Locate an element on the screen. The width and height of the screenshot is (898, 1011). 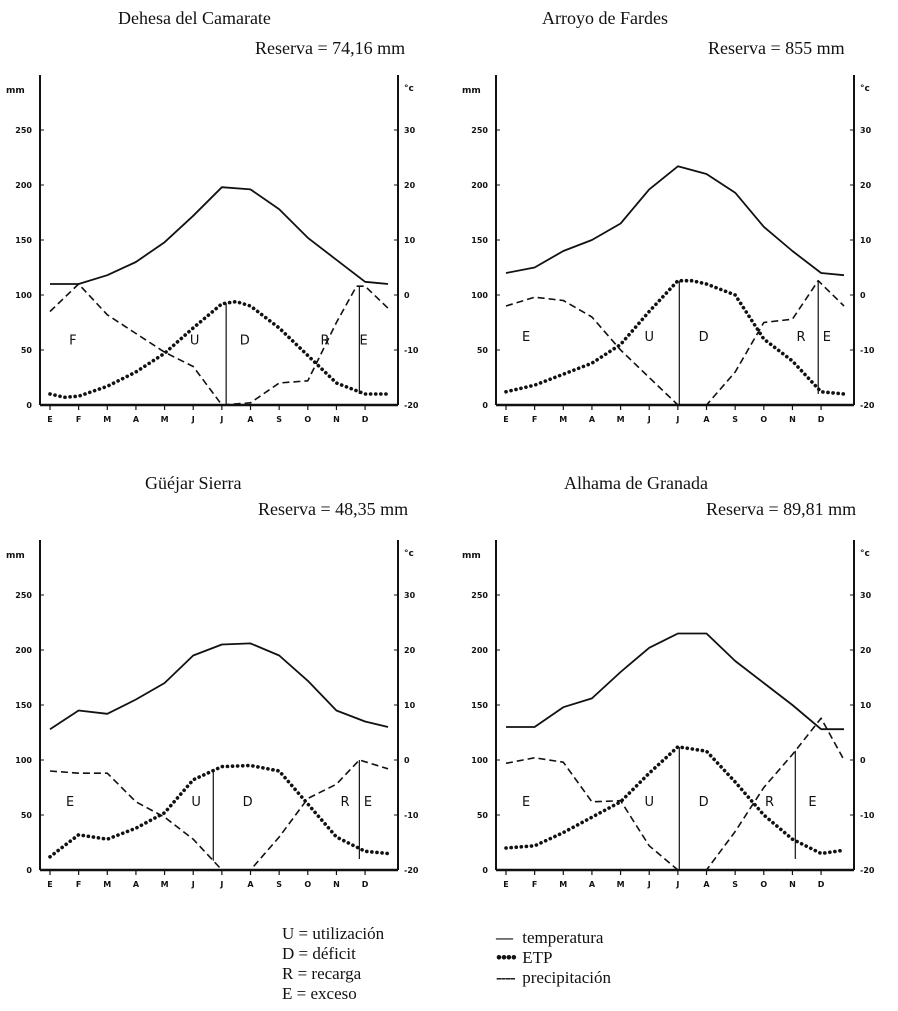
legend-line-item: •••• ETP is located at coordinates (553, 958).